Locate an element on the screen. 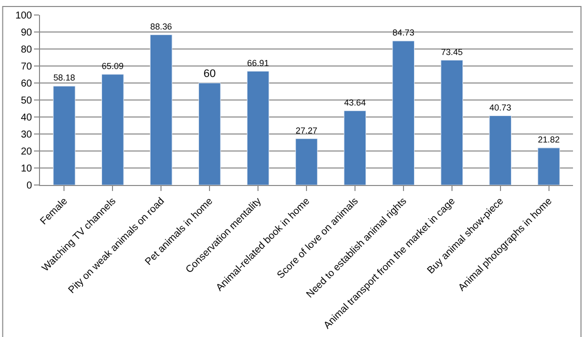  data-label: 66.91 is located at coordinates (258, 63).